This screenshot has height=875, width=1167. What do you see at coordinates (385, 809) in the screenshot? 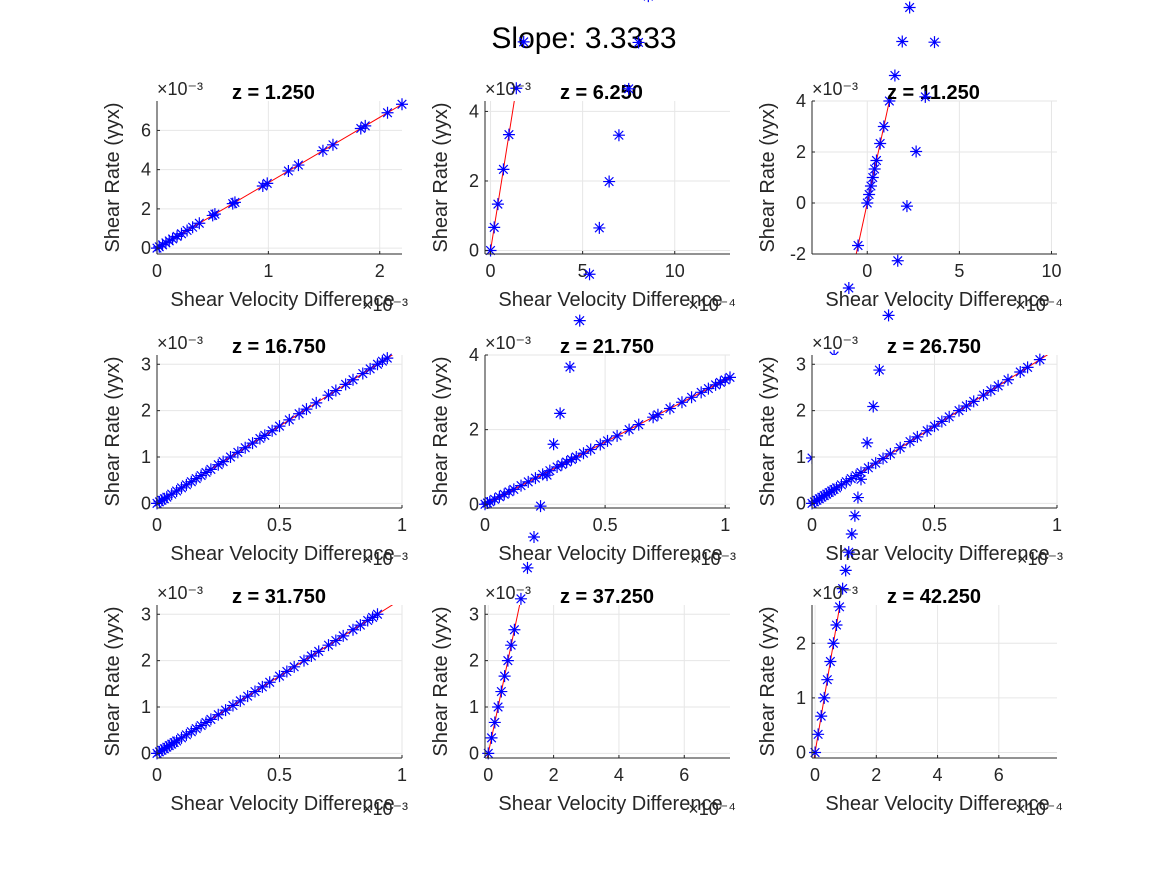
I see `x-exponent-label: ×10⁻³` at bounding box center [385, 809].